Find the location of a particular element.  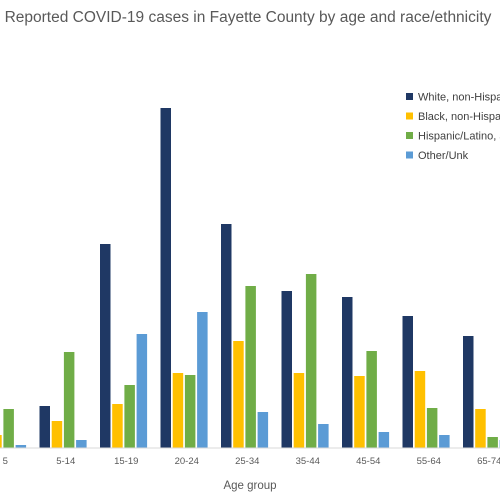

x-tick-label: 25-34 is located at coordinates (247, 461).